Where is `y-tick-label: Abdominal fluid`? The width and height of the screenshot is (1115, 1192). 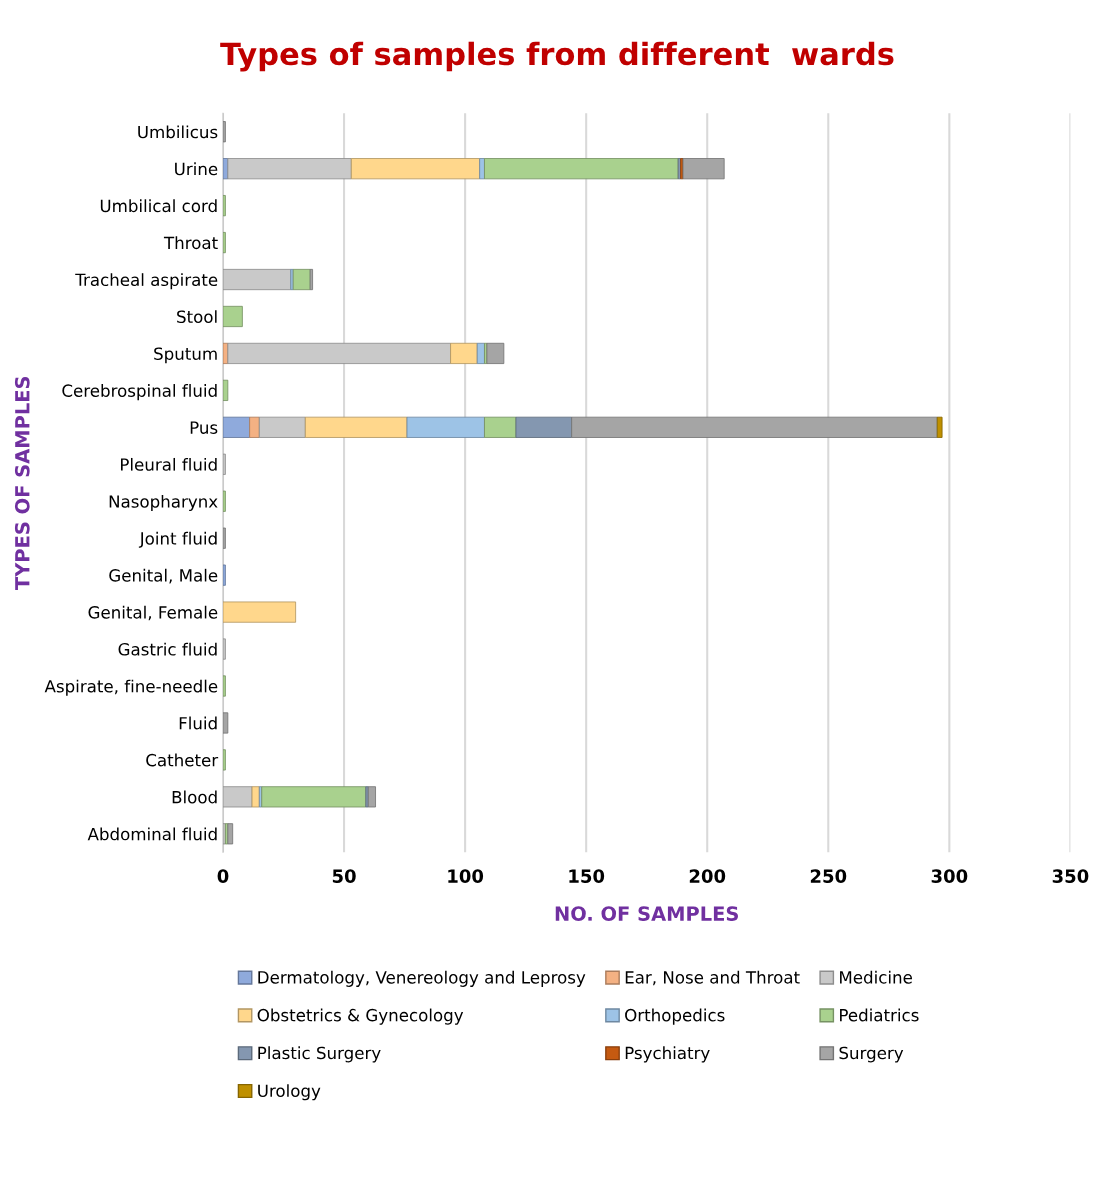
y-tick-label: Abdominal fluid is located at coordinates (152, 834).